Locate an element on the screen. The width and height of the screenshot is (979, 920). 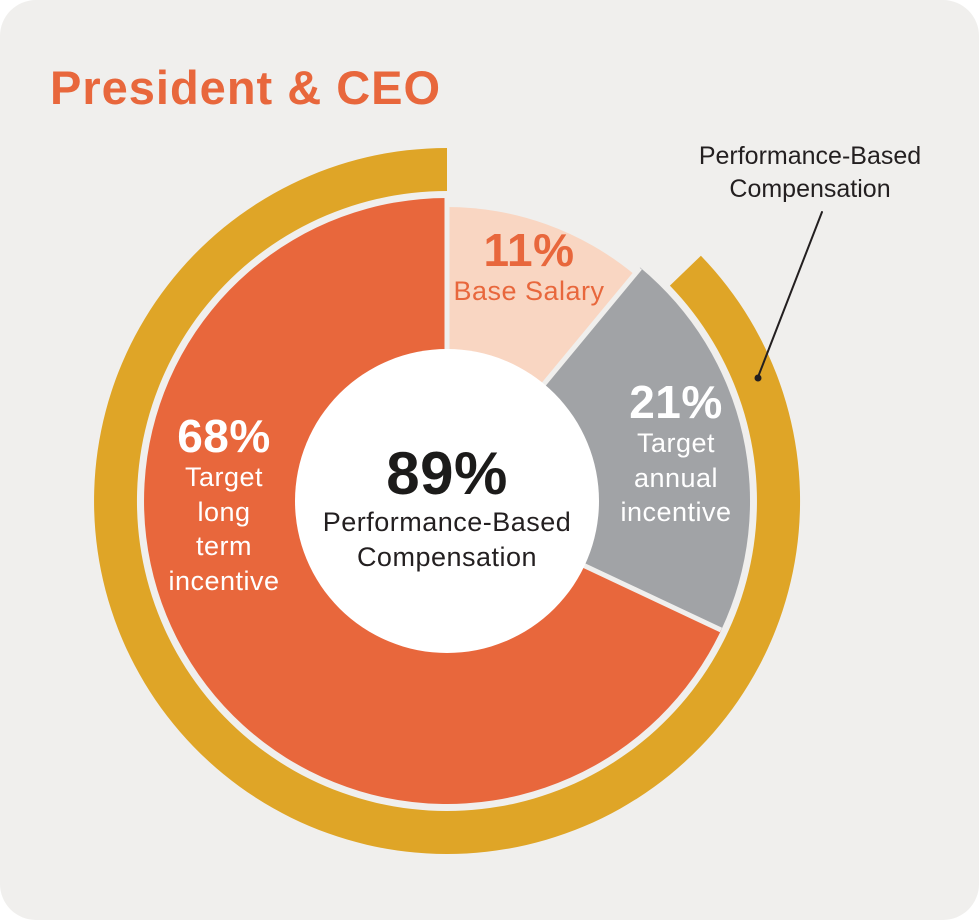
callout-leader-line is located at coordinates (790, 294).